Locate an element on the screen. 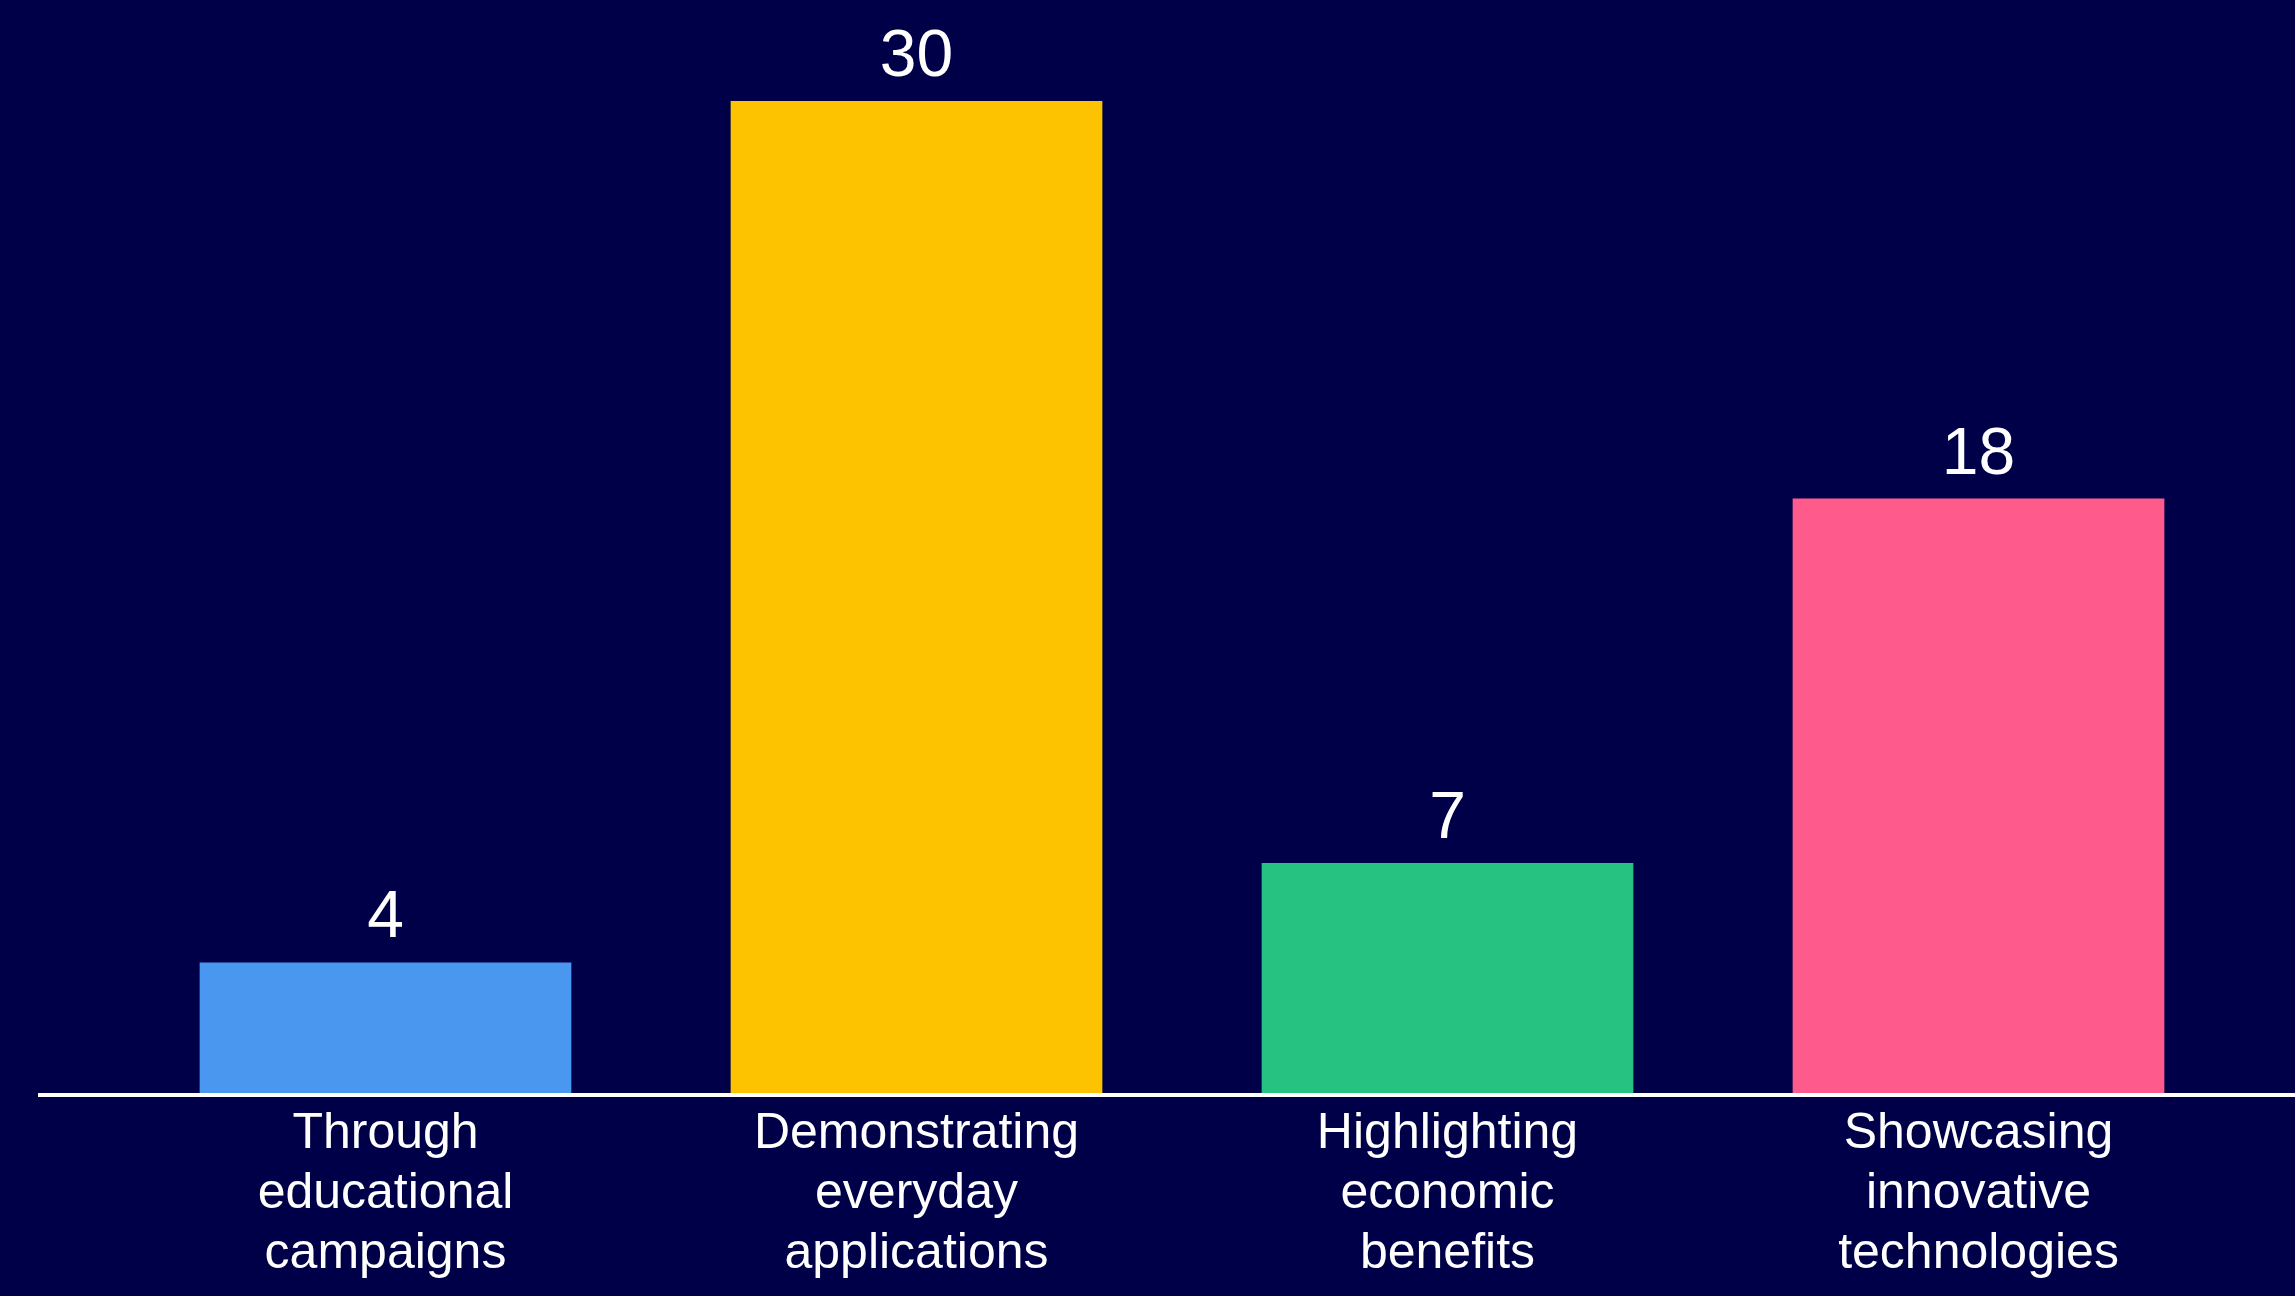  data-label: 7 is located at coordinates (1447, 815).